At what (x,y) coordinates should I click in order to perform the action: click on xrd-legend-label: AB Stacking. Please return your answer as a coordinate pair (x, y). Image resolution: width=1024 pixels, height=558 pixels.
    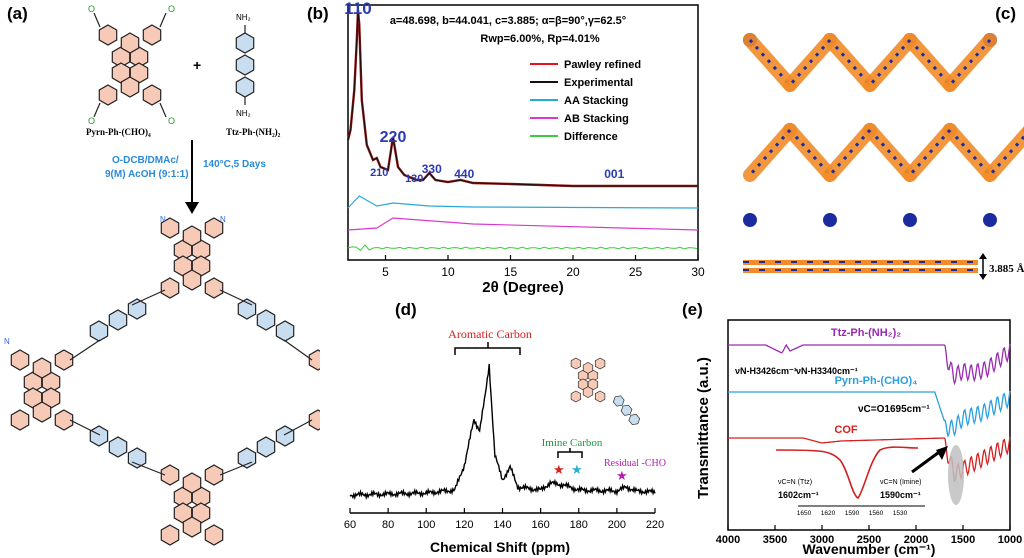
    Looking at the image, I should click on (596, 119).